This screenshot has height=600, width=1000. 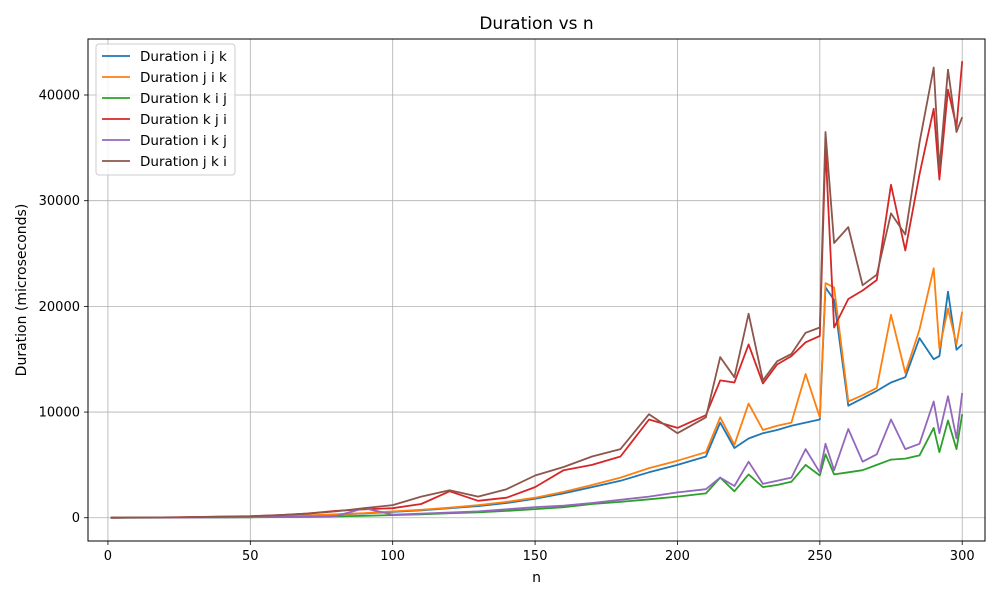 I want to click on y-axis-label: Duration (microseconds), so click(x=22, y=290).